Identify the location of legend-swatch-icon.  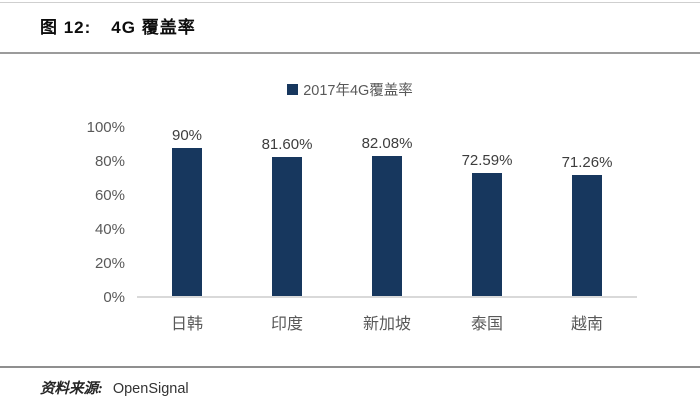
(293, 89).